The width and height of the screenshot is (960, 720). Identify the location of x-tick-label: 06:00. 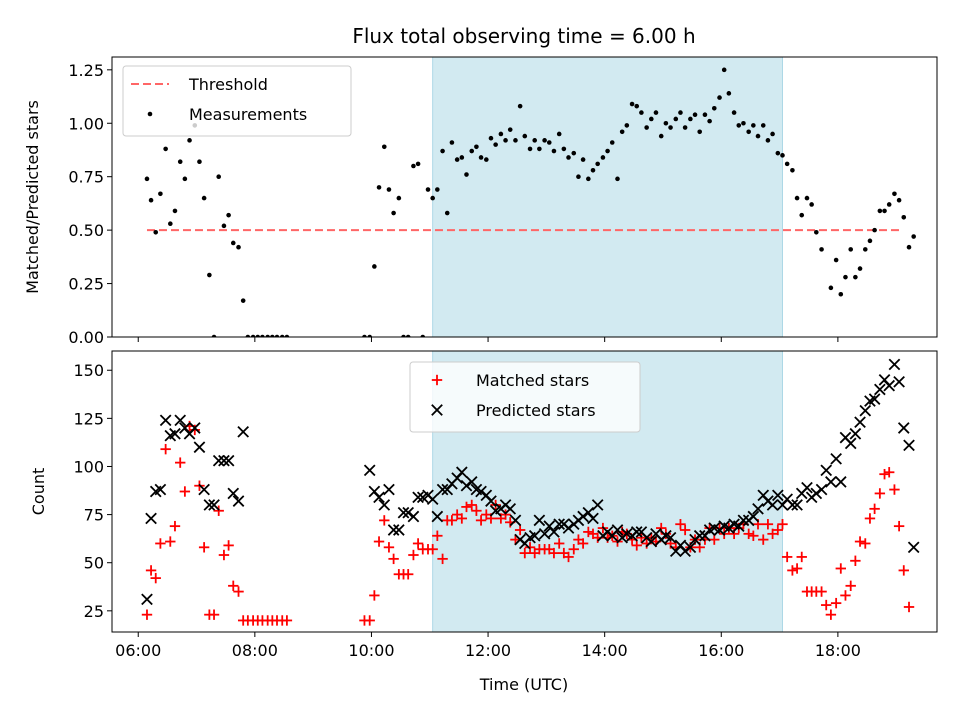
(138, 650).